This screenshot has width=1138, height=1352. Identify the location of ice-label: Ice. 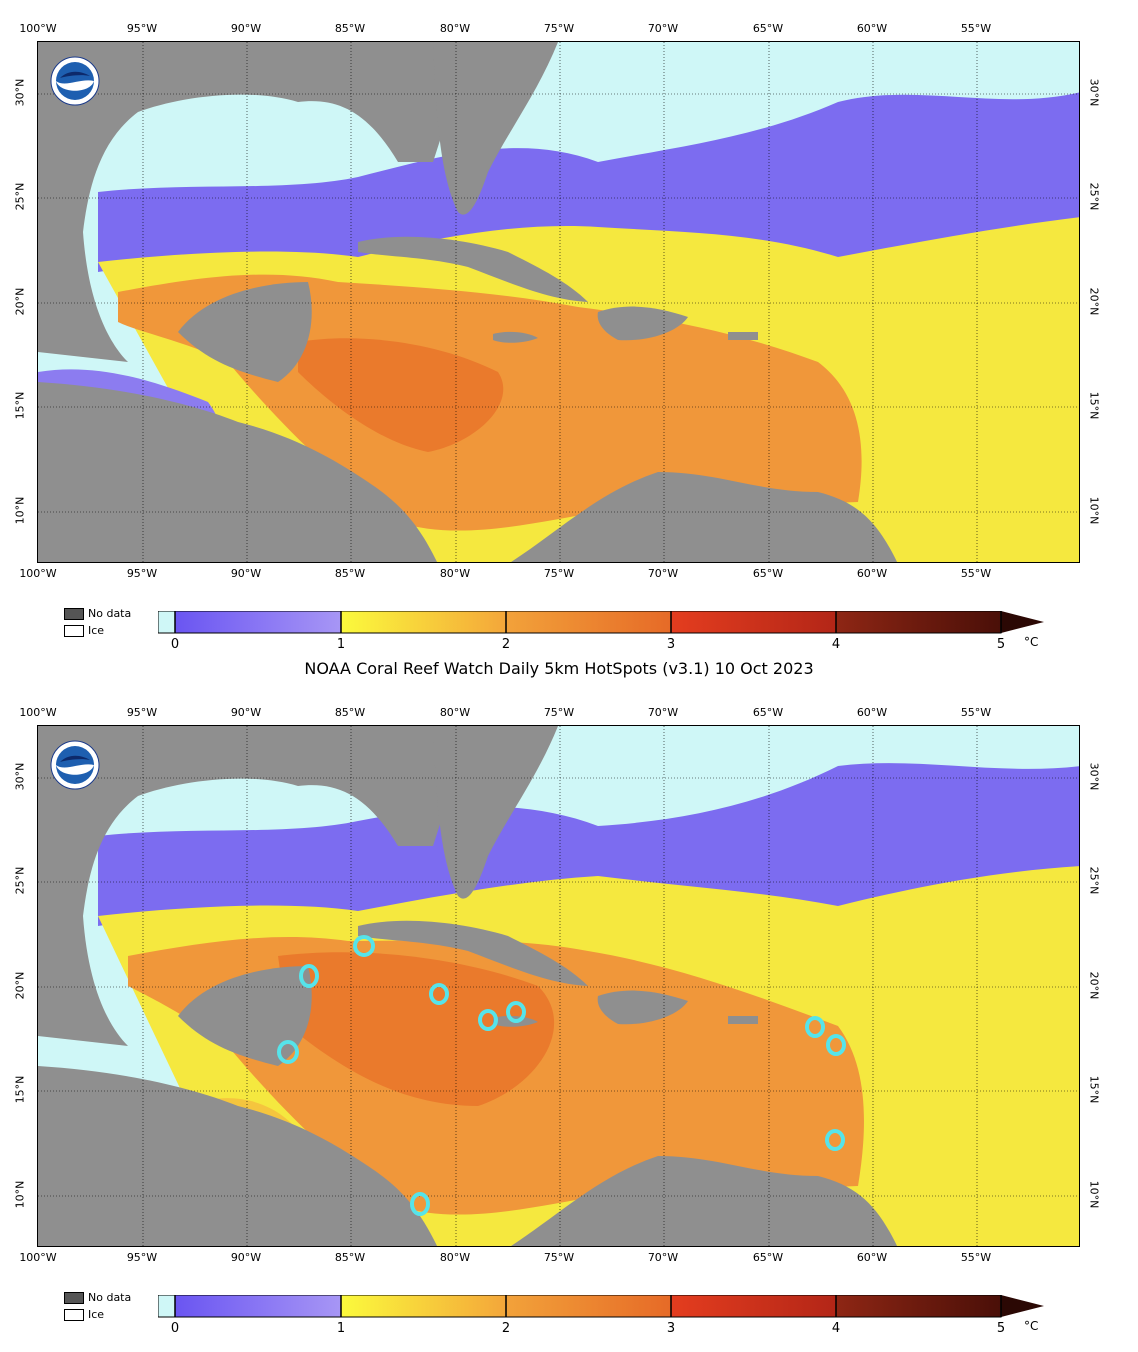
(96, 1314).